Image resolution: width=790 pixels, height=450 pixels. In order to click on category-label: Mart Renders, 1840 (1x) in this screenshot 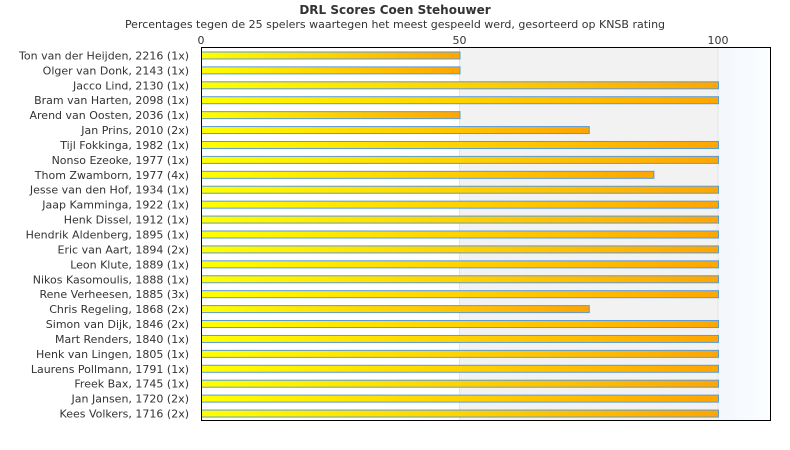, I will do `click(122, 339)`.